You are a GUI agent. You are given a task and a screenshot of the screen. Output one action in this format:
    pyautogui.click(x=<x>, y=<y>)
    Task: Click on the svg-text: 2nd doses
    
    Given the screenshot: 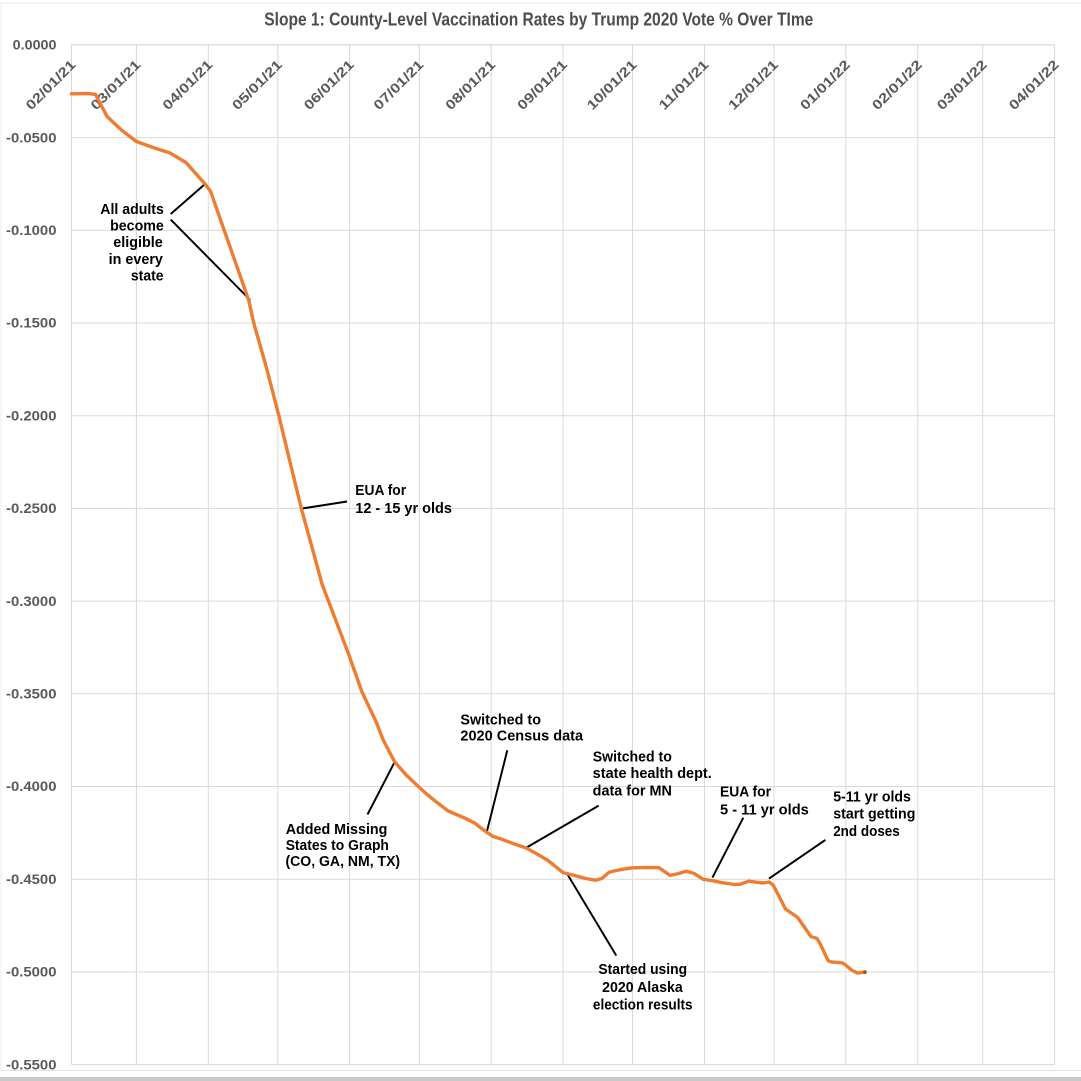 What is the action you would take?
    pyautogui.click(x=866, y=832)
    